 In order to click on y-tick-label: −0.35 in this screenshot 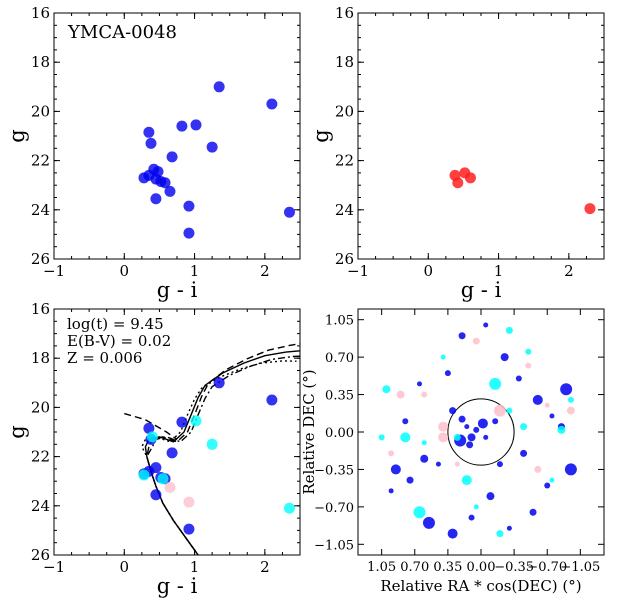, I will do `click(334, 470)`.